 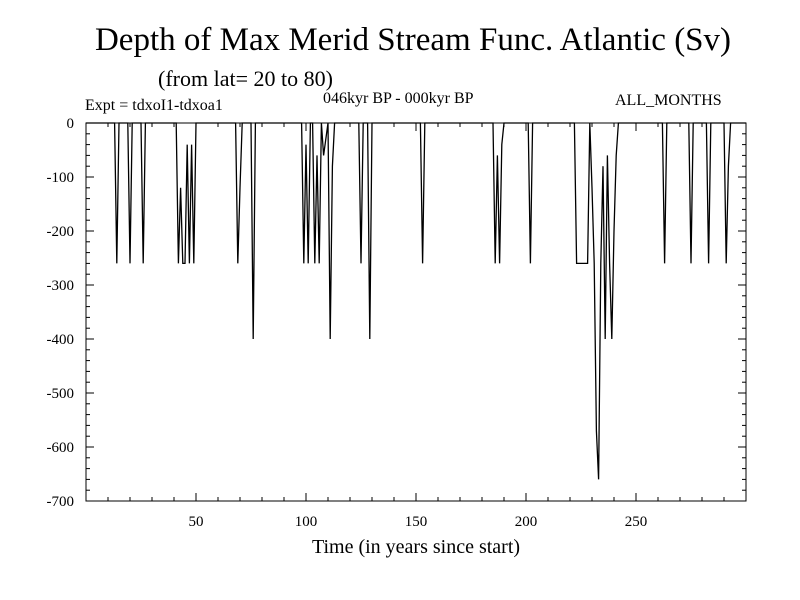 I want to click on months-label: ALL_MONTHS, so click(x=668, y=100).